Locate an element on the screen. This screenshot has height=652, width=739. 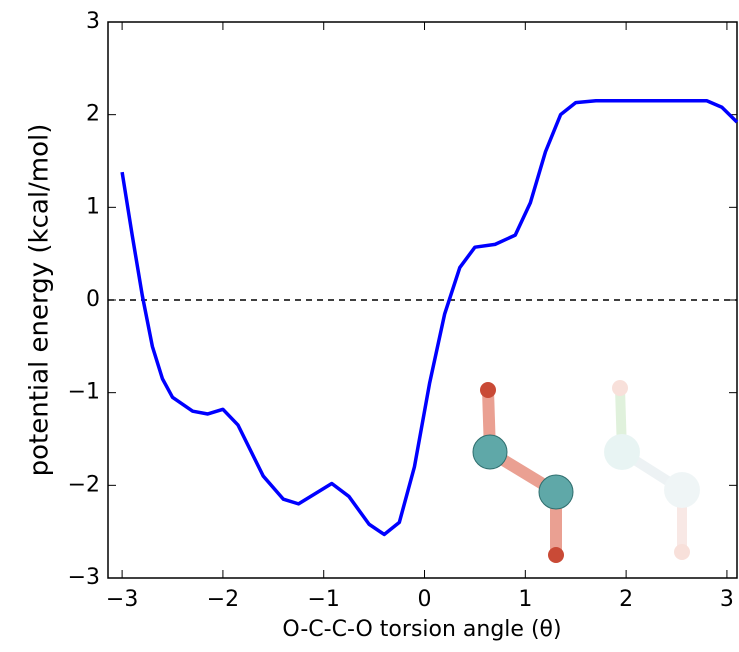
molecule-main is located at coordinates (523, 472).